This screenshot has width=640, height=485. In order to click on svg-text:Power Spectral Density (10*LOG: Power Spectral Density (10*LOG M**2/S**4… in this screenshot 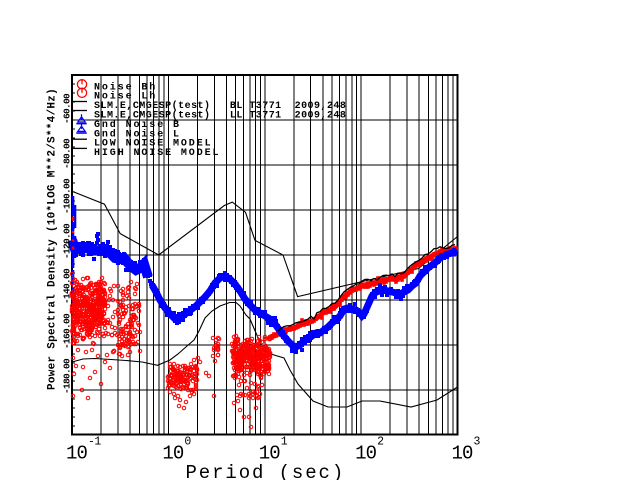, I will do `click(53, 239)`.